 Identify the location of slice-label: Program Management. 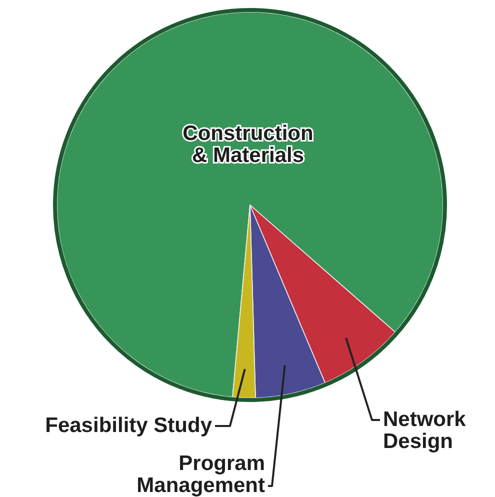
(201, 474).